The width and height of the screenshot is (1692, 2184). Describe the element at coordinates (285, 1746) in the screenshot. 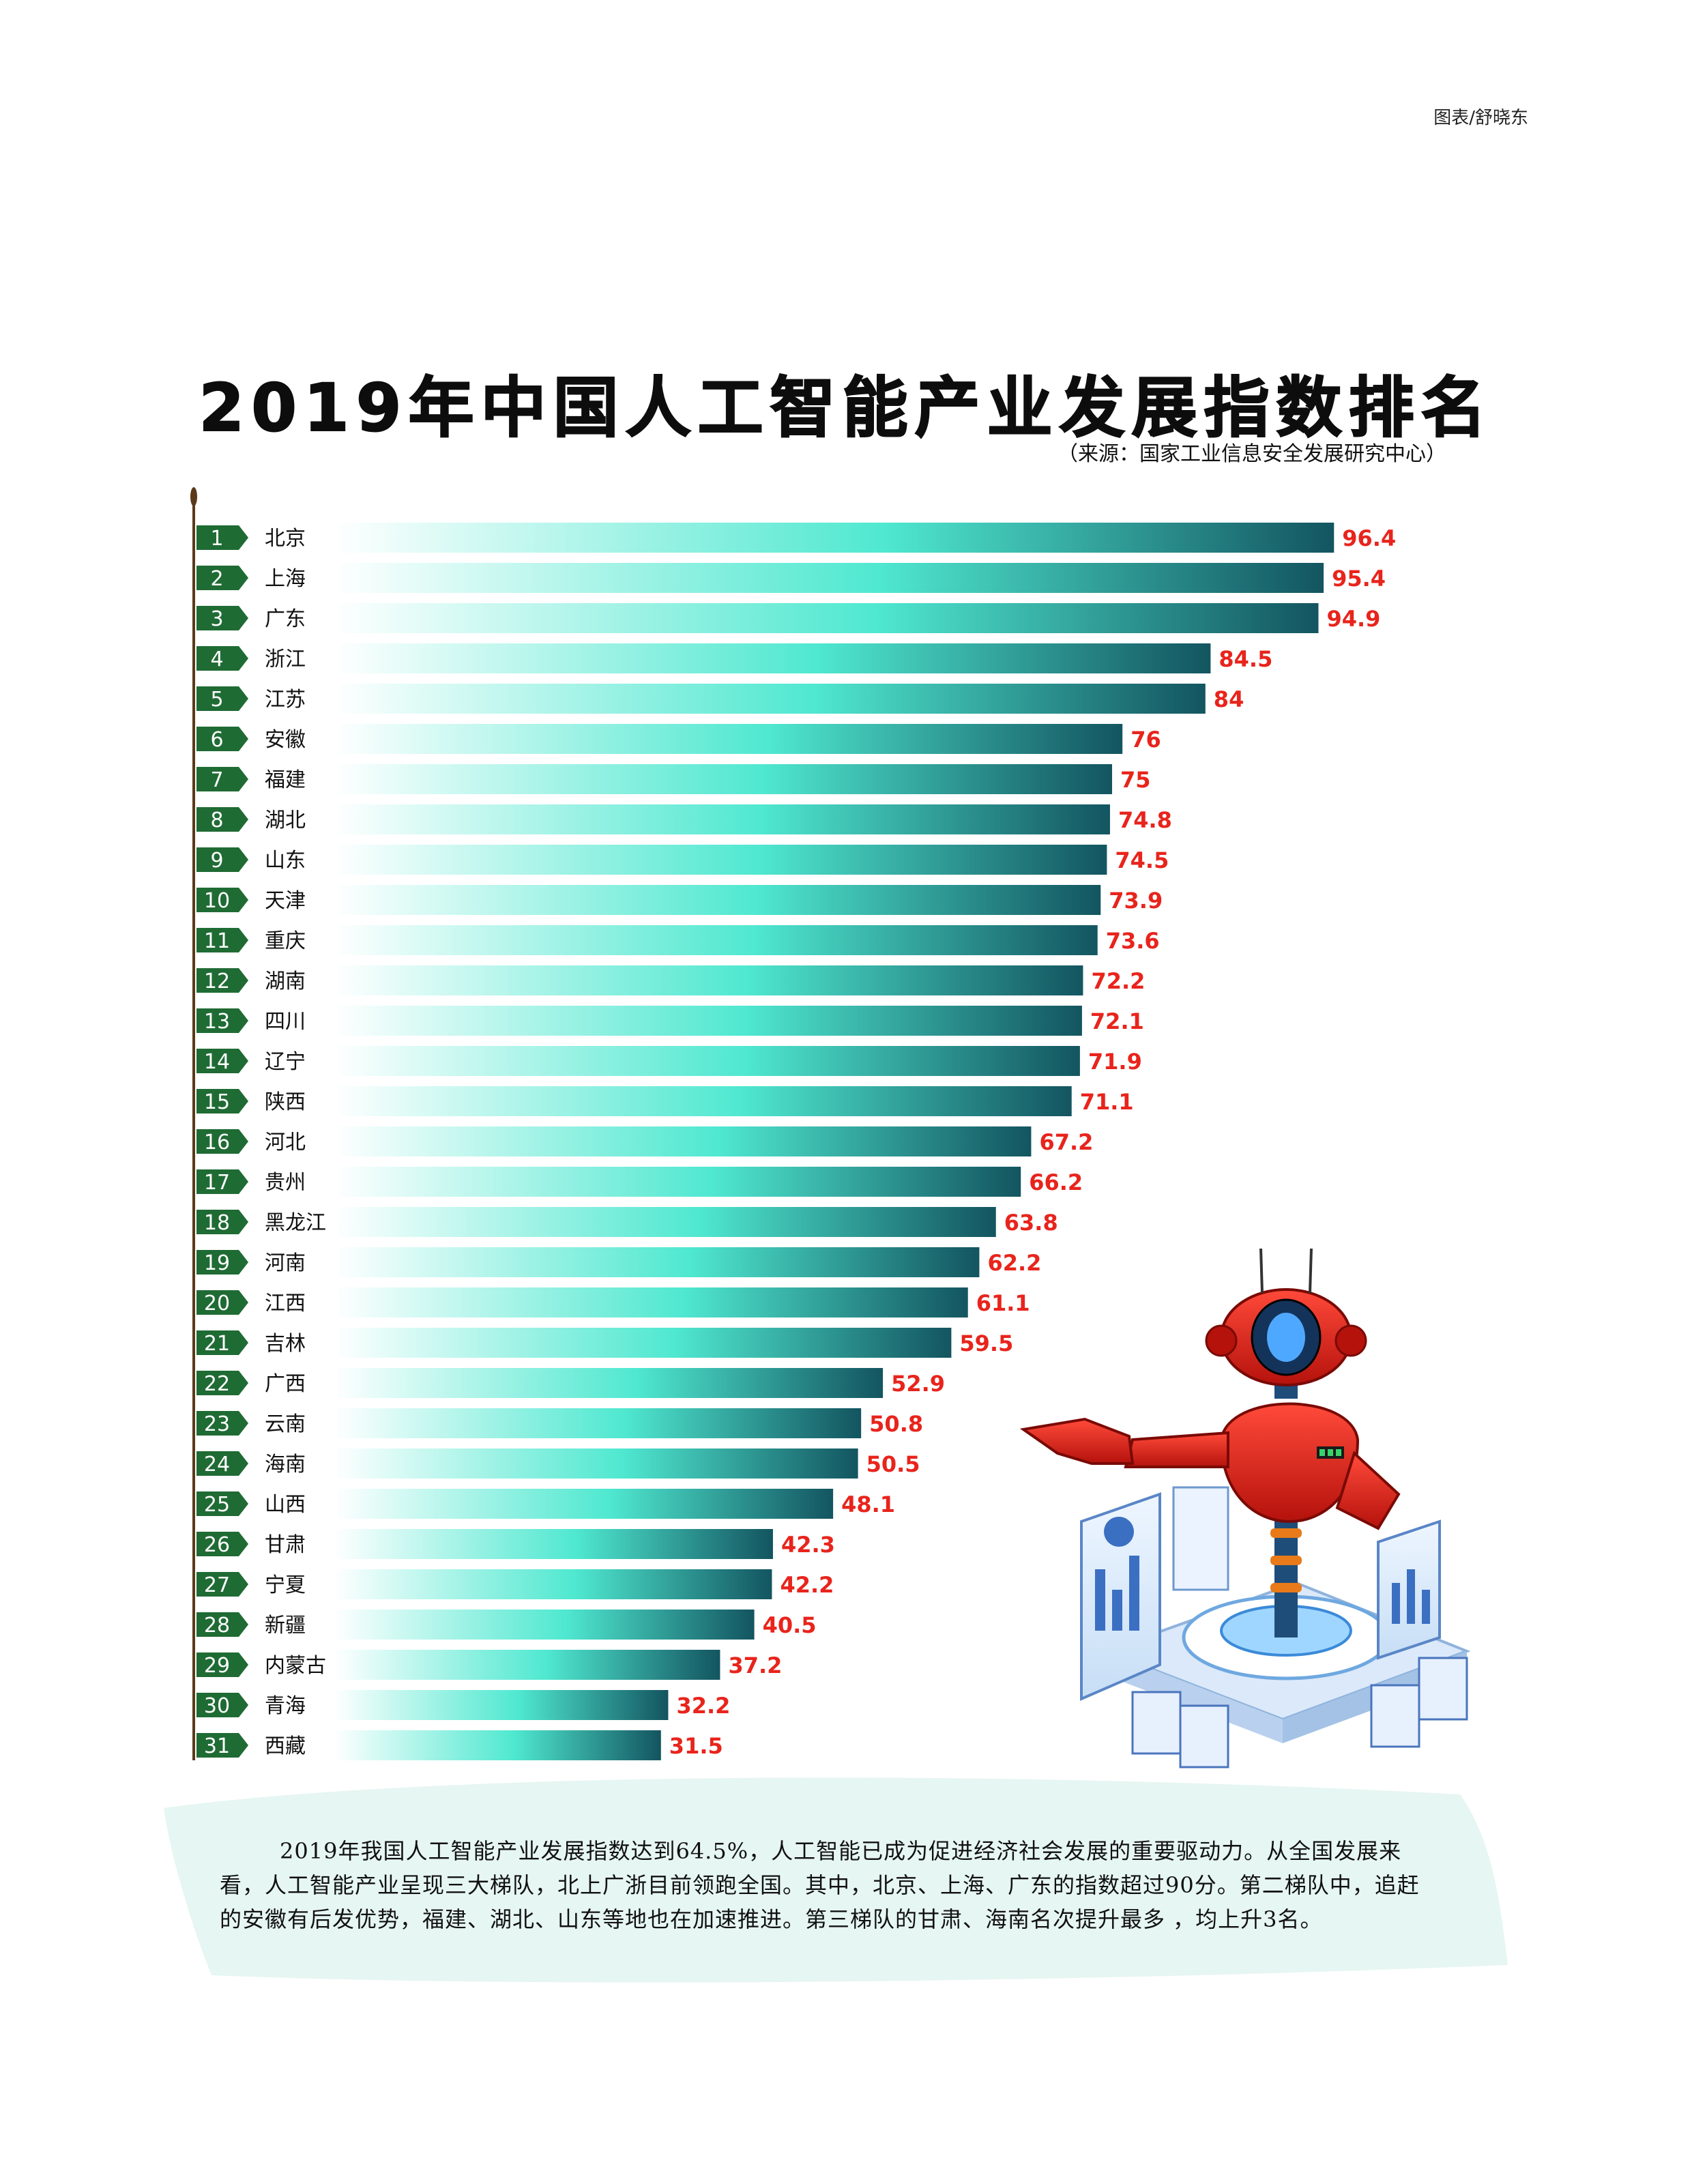

I see `category-label: 西藏` at that location.